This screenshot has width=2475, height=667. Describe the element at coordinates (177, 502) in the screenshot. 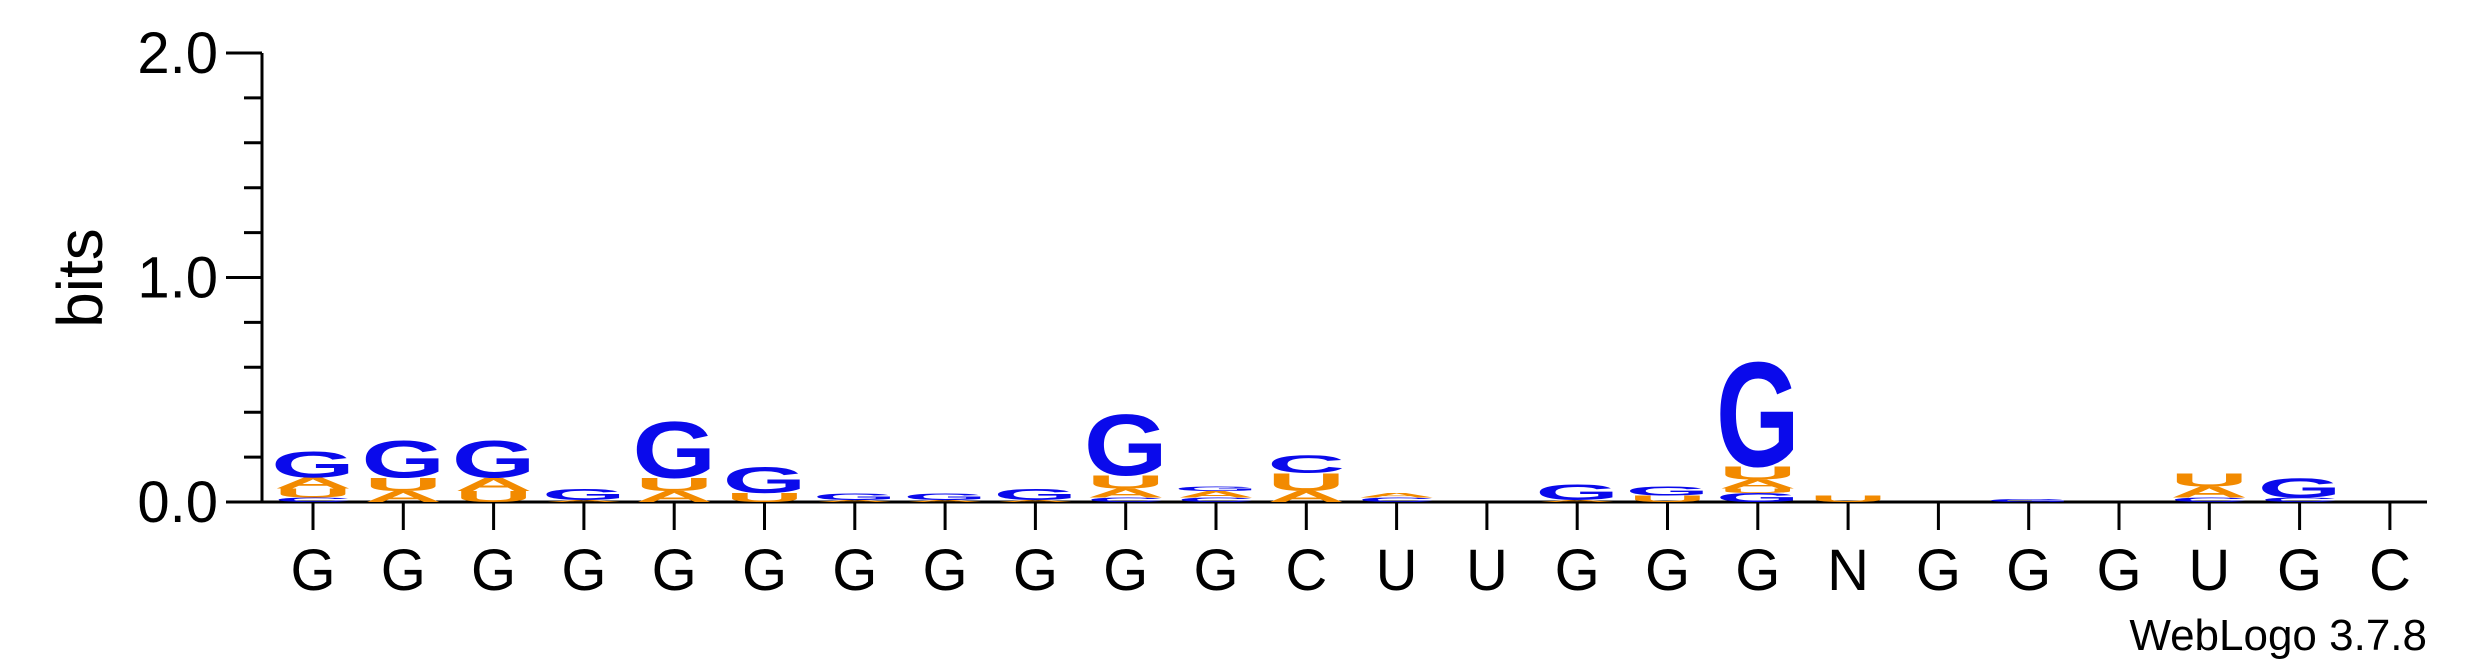

I see `y-tick-label: 0.0` at that location.